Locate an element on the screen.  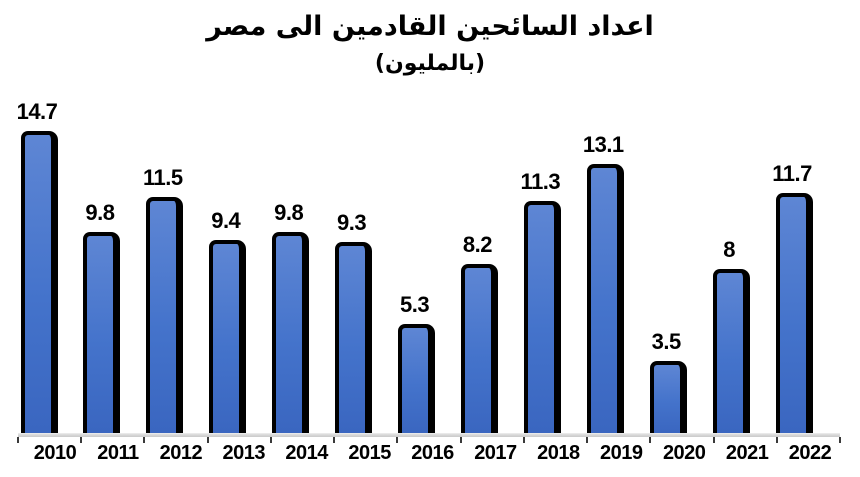
bar-2013 is located at coordinates (228, 336).